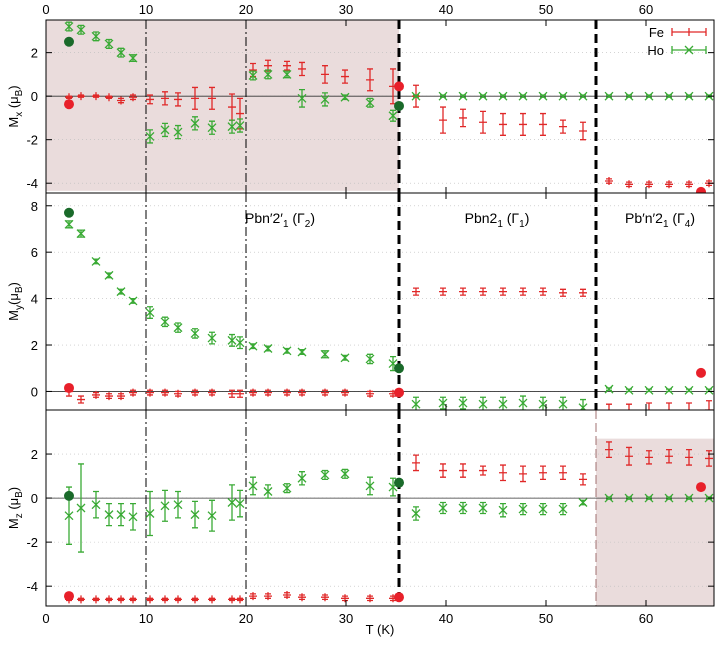  Describe the element at coordinates (19, 289) in the screenshot. I see `y-axis-label-part: B` at that location.